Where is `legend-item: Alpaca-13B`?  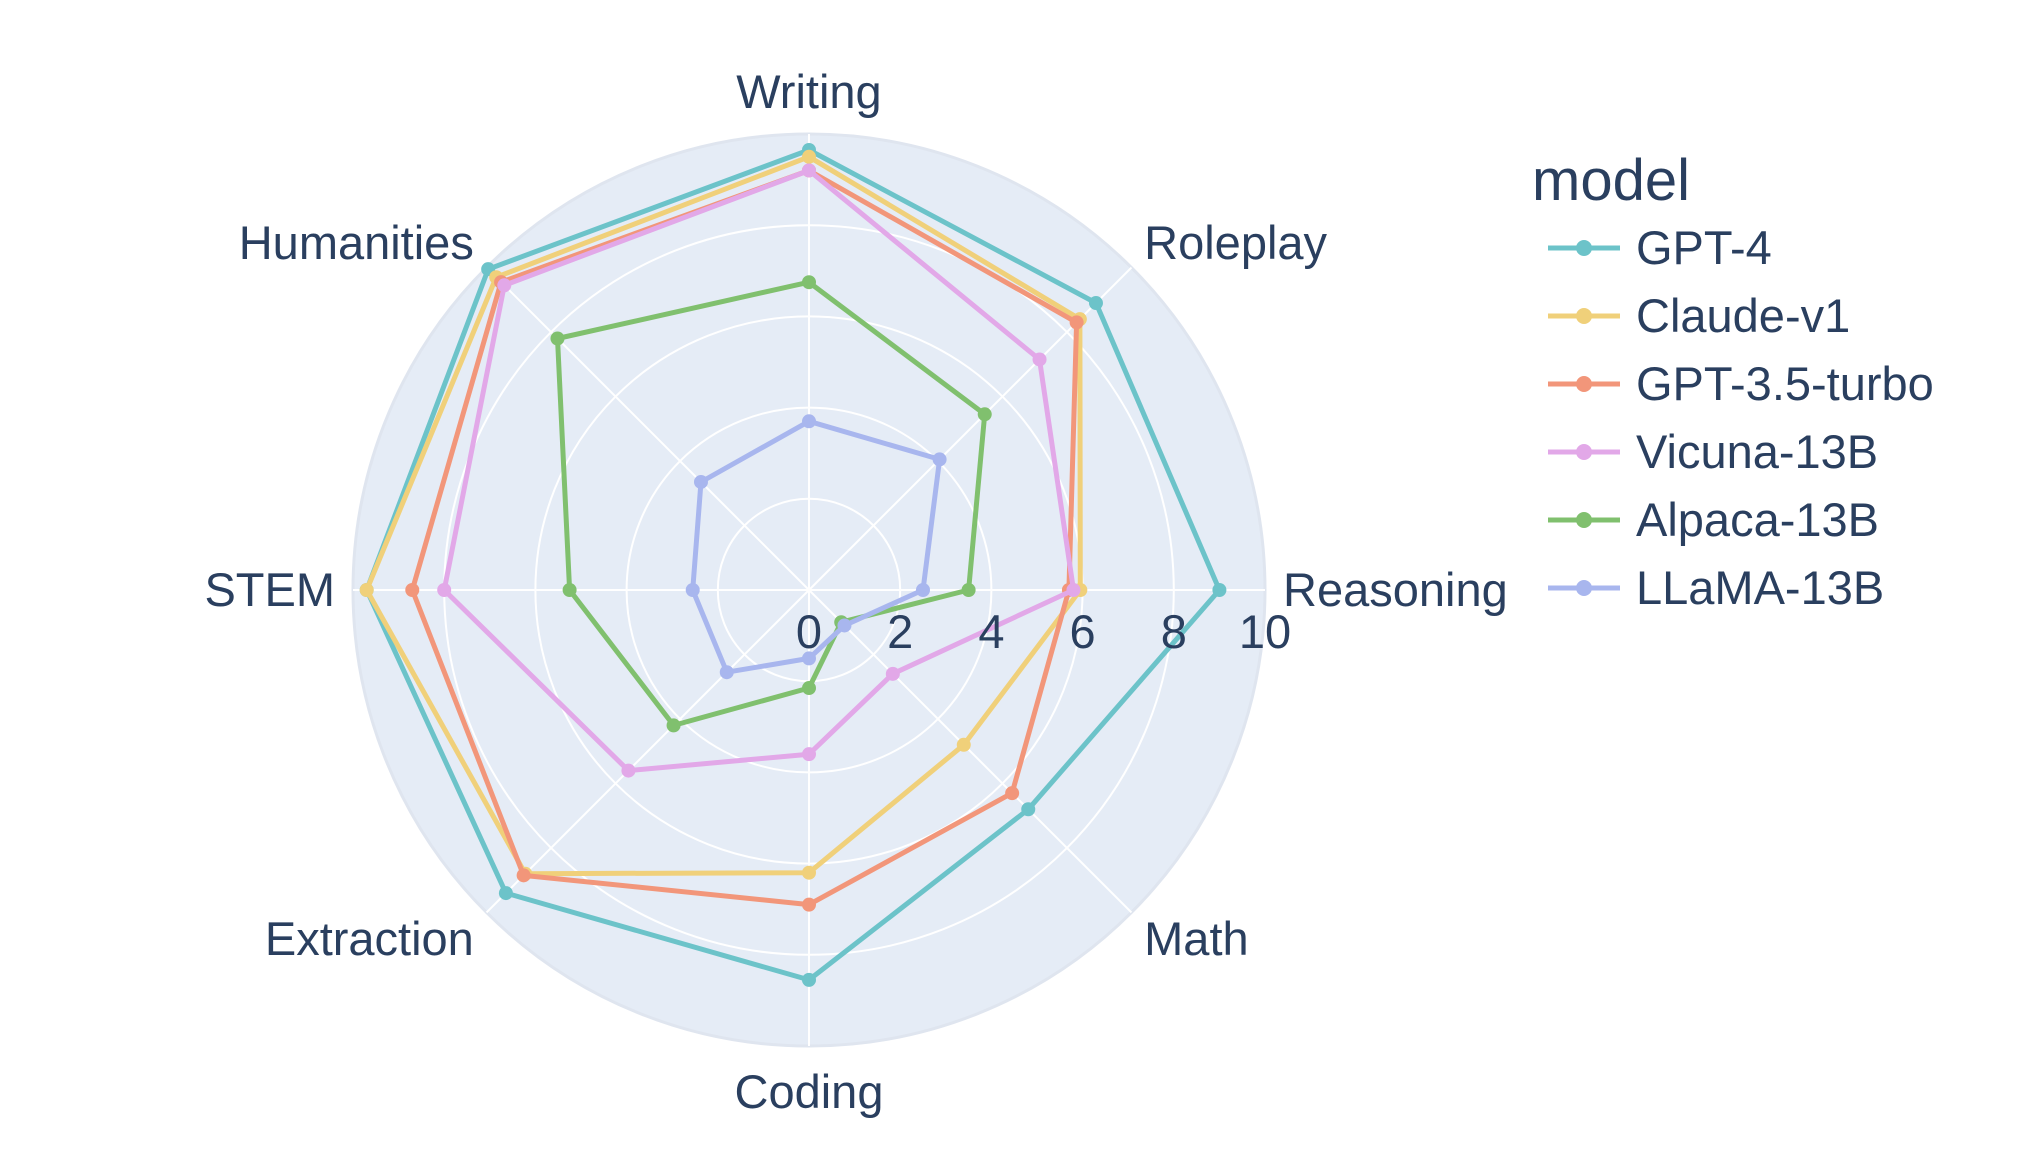 legend-item: Alpaca-13B is located at coordinates (1713, 519).